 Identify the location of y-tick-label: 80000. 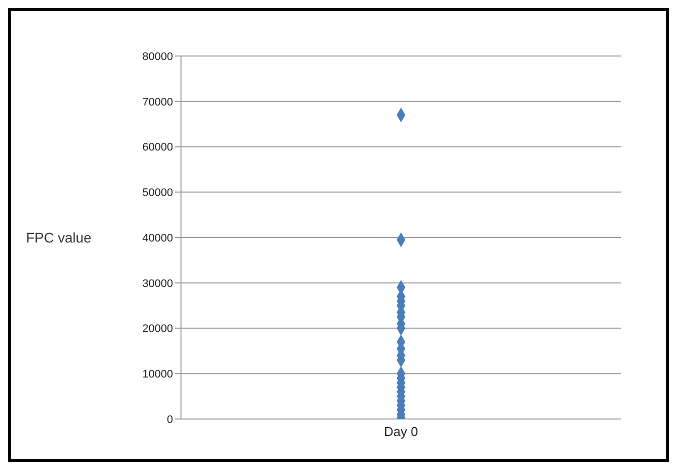
(157, 56).